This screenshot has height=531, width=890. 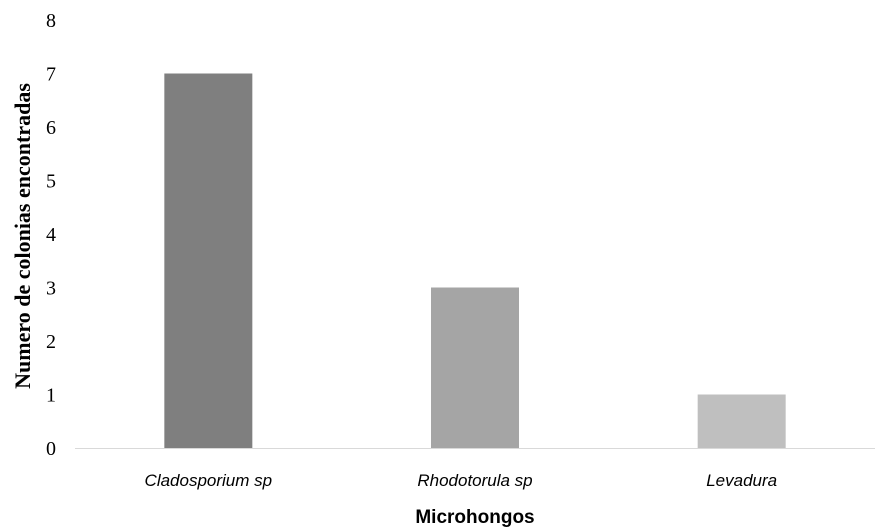 What do you see at coordinates (51, 289) in the screenshot?
I see `y-tick-label: 3` at bounding box center [51, 289].